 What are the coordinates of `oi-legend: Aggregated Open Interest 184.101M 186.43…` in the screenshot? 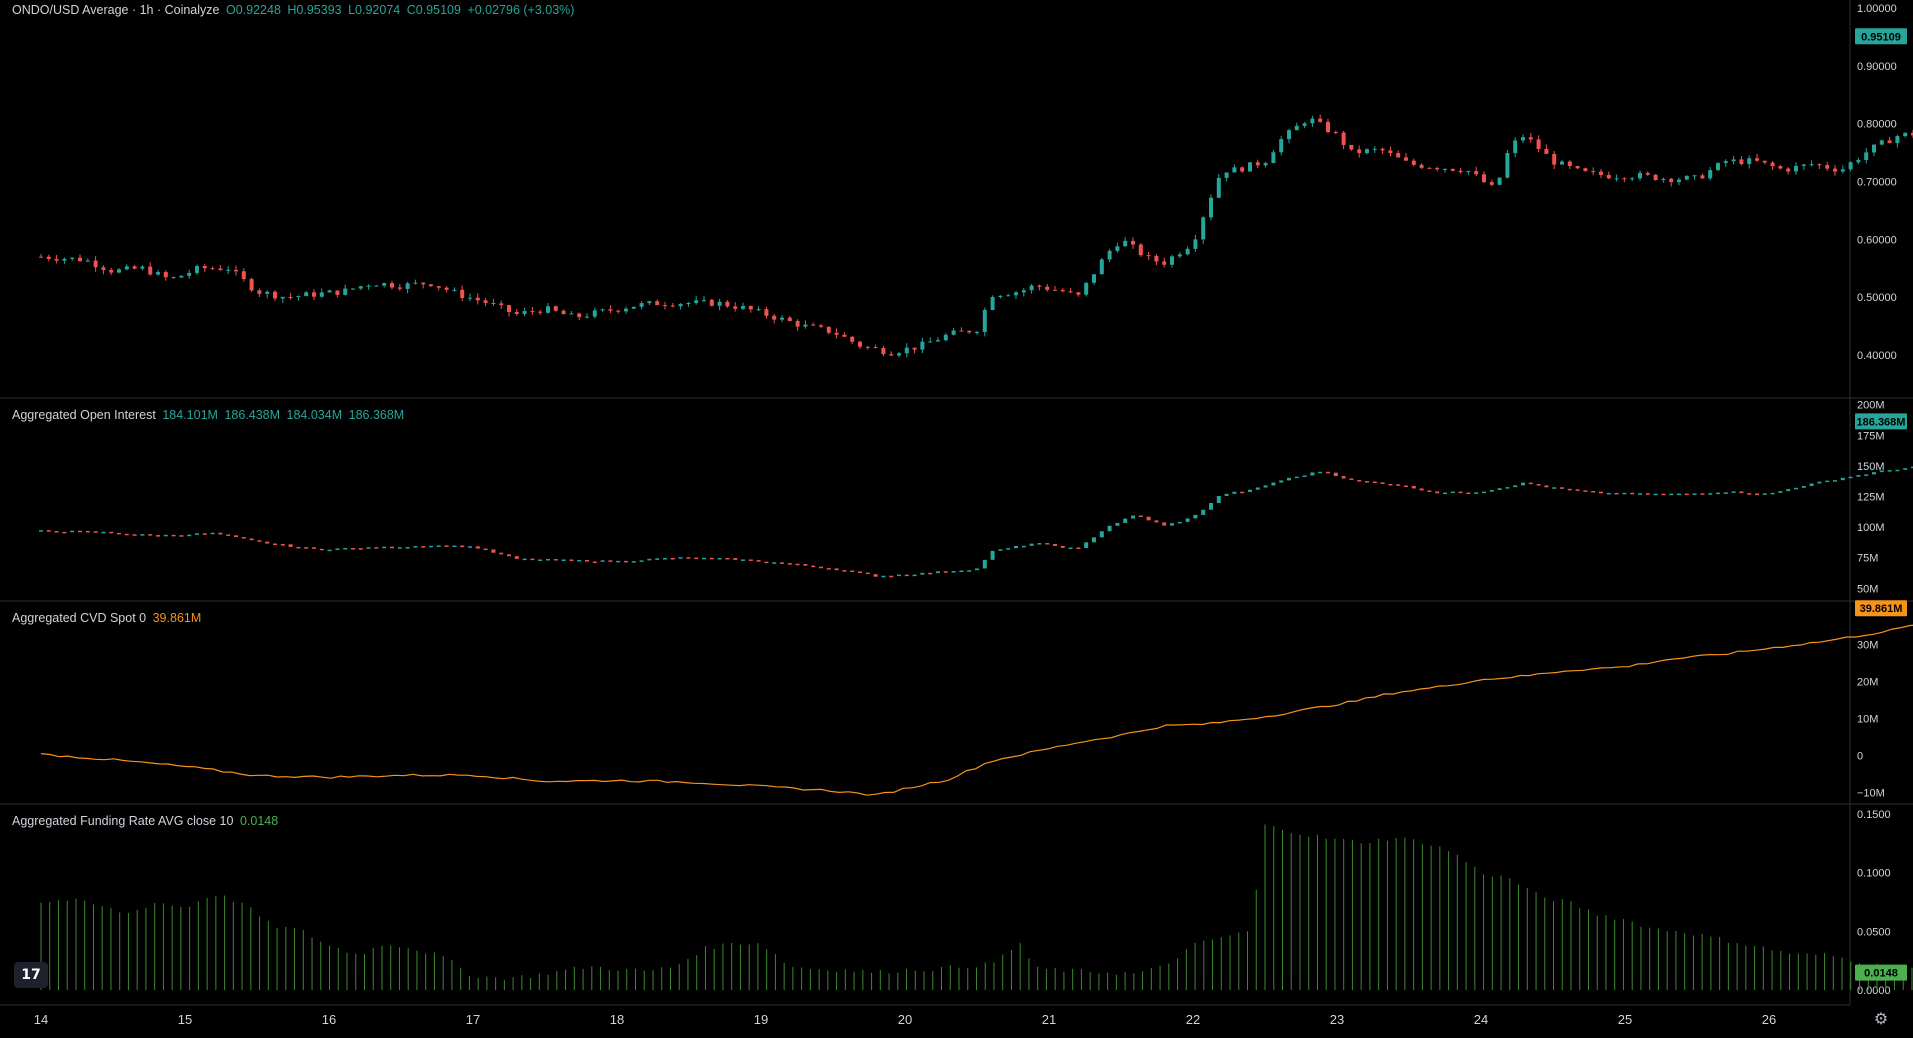 It's located at (209, 415).